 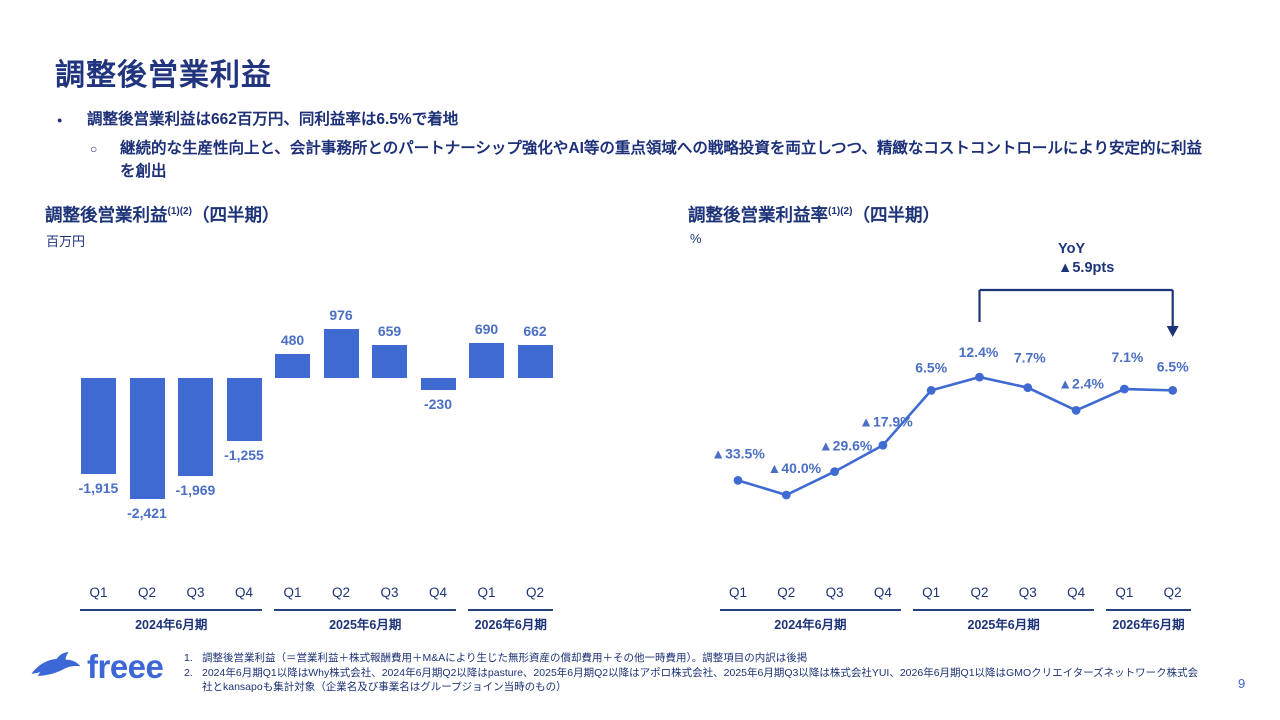 What do you see at coordinates (56, 664) in the screenshot?
I see `freee-swallow-icon` at bounding box center [56, 664].